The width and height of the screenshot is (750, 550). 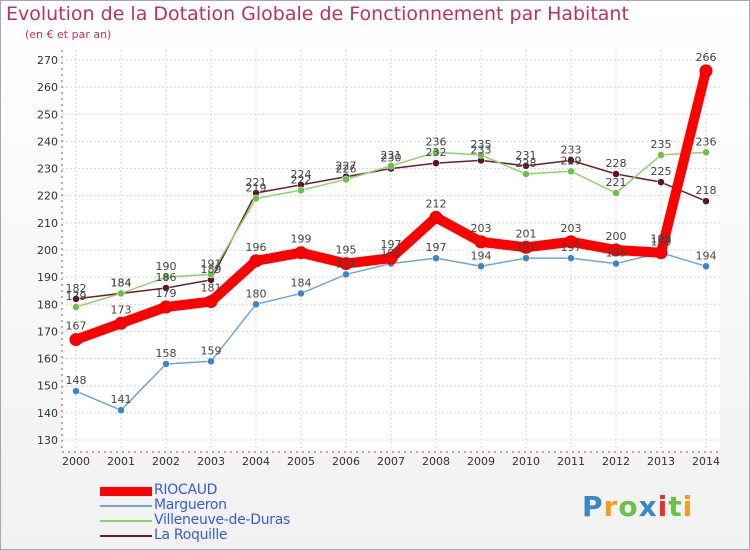 I want to click on data-label-villeneuve-de-duras: 228, so click(x=526, y=163).